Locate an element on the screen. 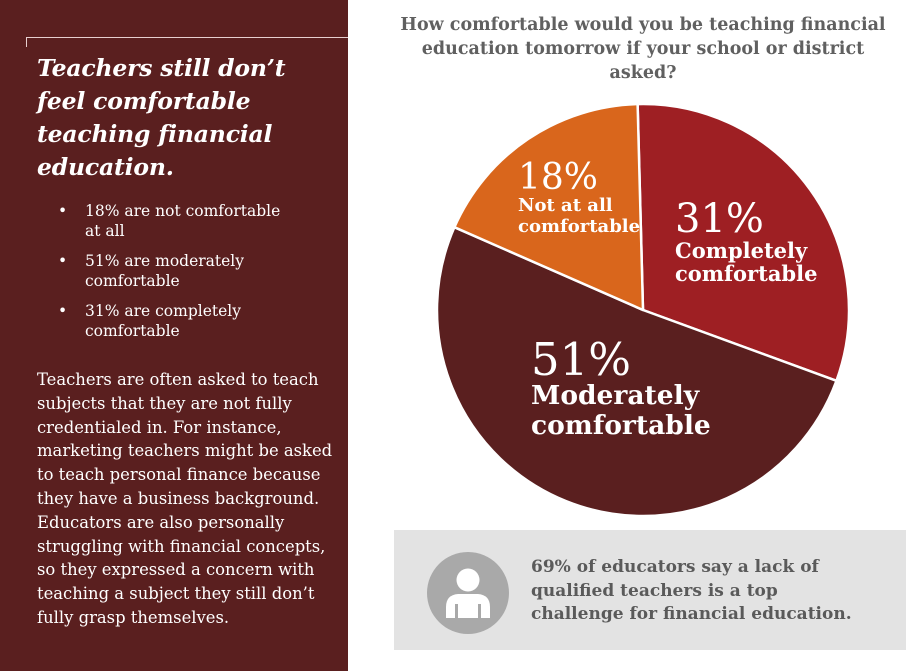 Image resolution: width=906 pixels, height=671 pixels. pie-value-label: 51% is located at coordinates (581, 359).